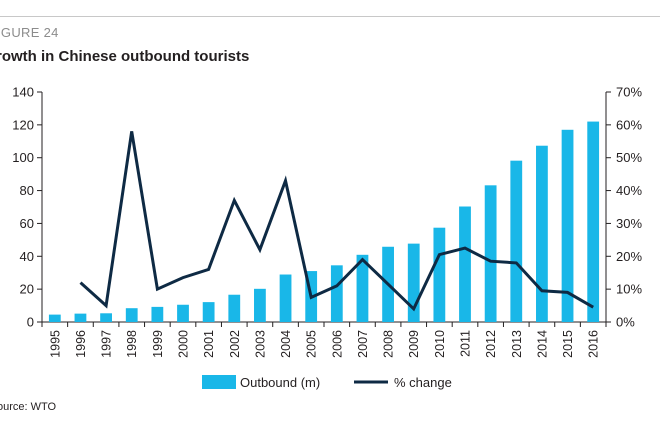  What do you see at coordinates (389, 344) in the screenshot?
I see `x-tick-label: 2008` at bounding box center [389, 344].